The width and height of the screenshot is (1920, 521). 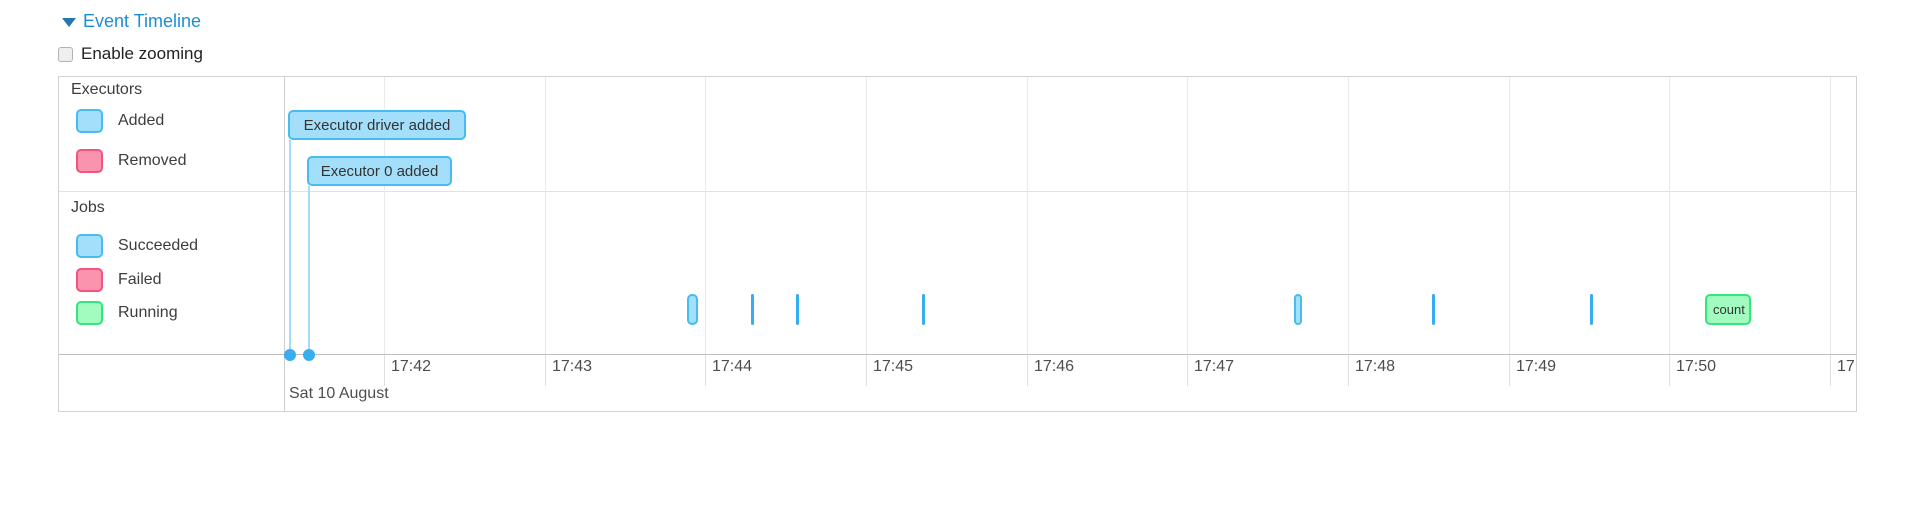 What do you see at coordinates (572, 366) in the screenshot?
I see `axis-tick-label: 17:43` at bounding box center [572, 366].